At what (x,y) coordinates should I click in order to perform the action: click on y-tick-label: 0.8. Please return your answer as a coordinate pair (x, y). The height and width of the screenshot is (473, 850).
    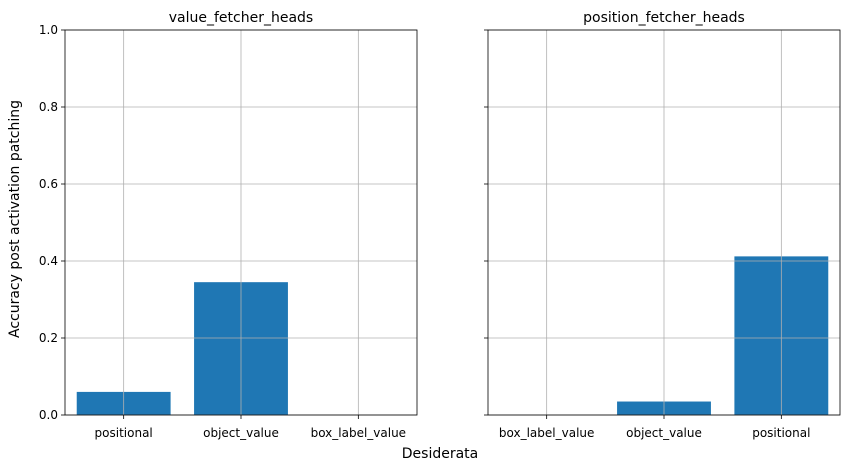
    Looking at the image, I should click on (48, 107).